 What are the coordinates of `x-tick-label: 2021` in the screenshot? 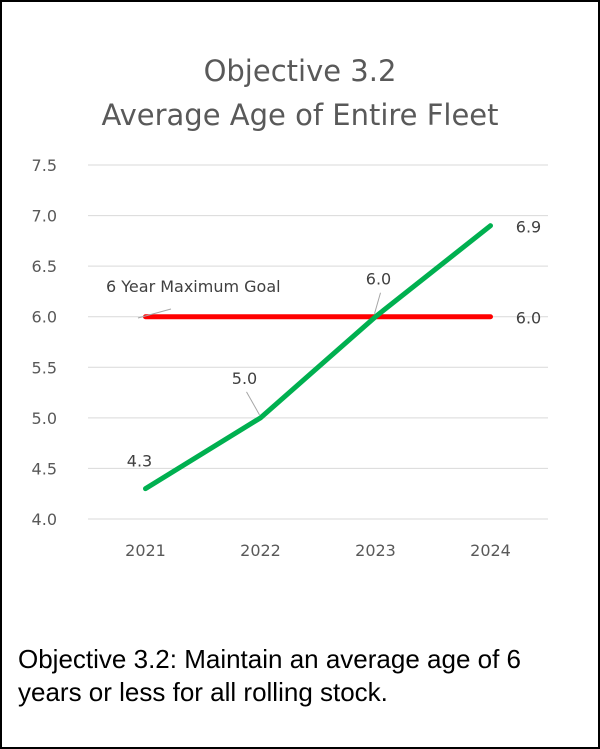 It's located at (145, 550).